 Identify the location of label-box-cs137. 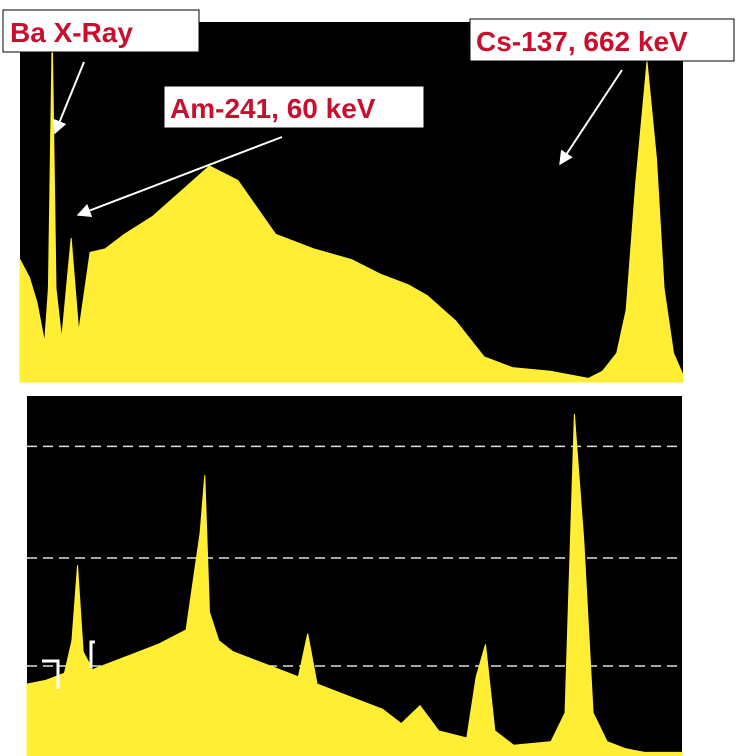
(602, 40).